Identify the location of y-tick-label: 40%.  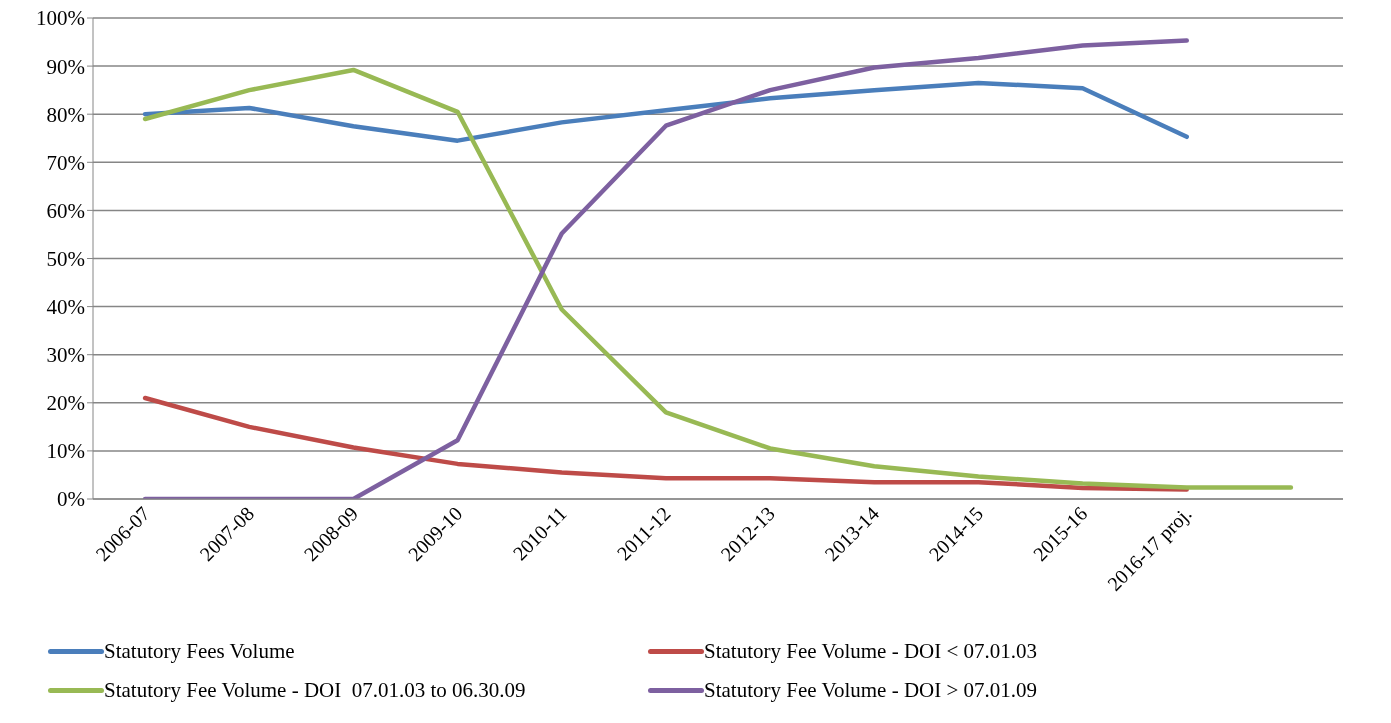
(65, 307).